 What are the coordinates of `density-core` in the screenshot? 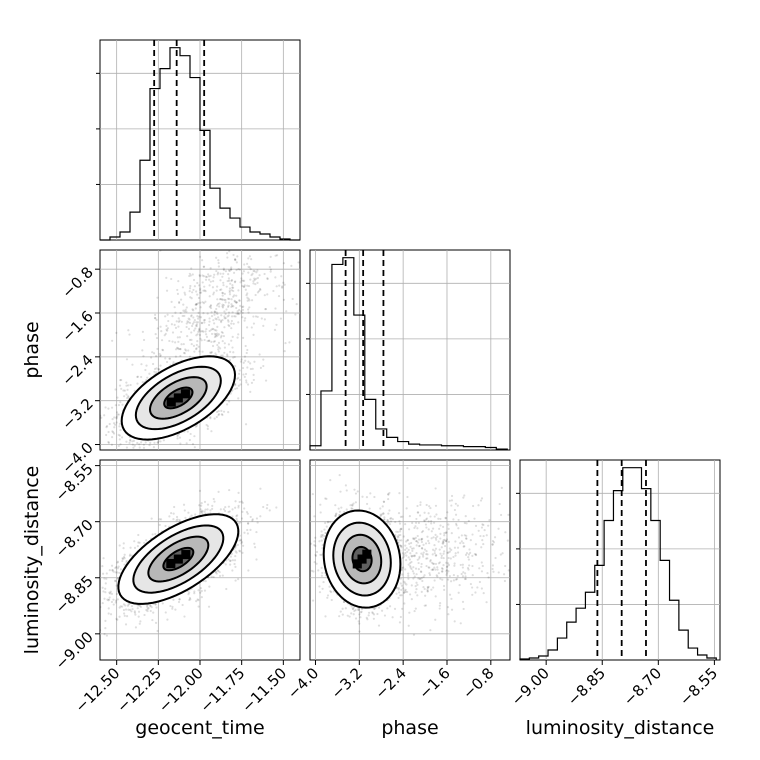 It's located at (178, 398).